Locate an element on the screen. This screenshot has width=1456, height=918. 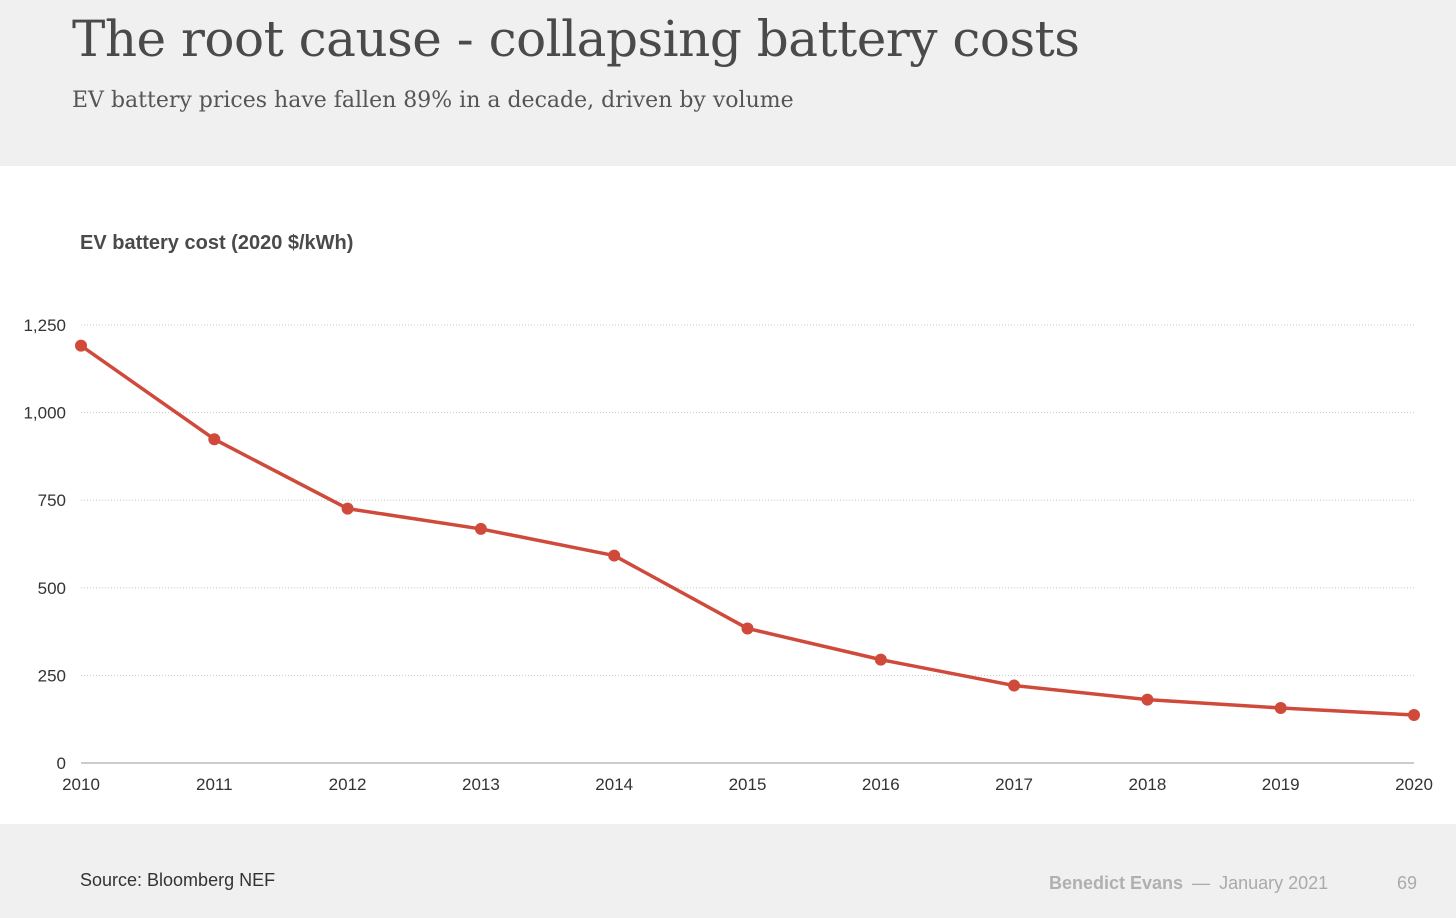
x-tick-label: 2010 is located at coordinates (81, 784).